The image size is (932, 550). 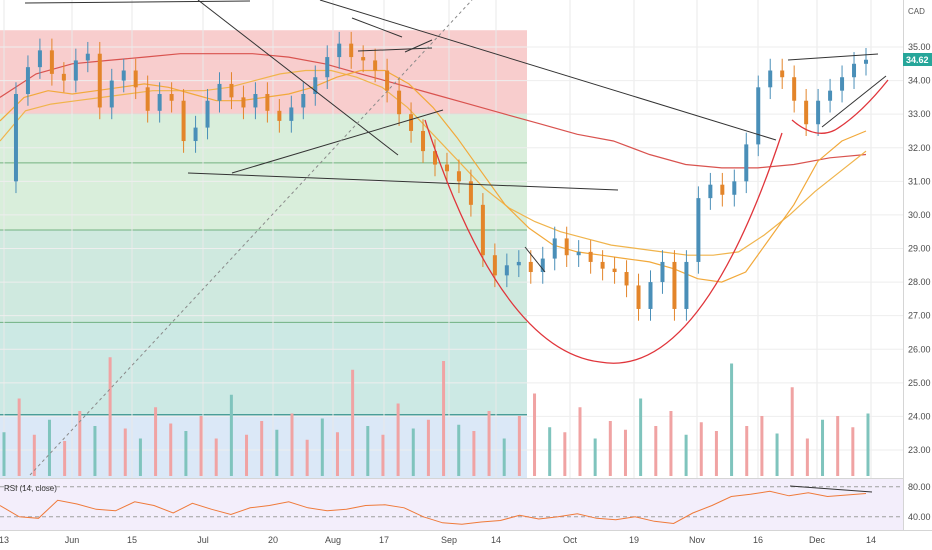 I want to click on time-tick-label: Jul, so click(x=203, y=540).